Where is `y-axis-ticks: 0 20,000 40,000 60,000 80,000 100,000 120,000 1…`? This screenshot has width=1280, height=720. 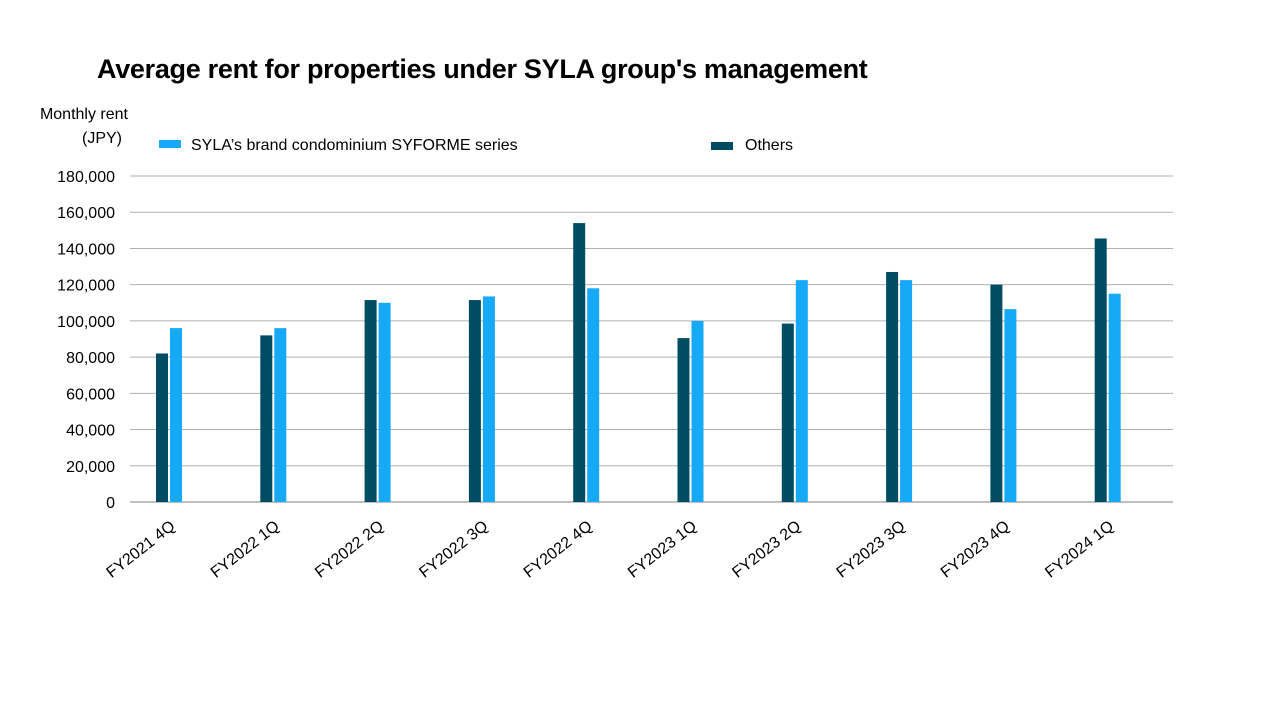 y-axis-ticks: 0 20,000 40,000 60,000 80,000 100,000 120,000 1… is located at coordinates (86, 340).